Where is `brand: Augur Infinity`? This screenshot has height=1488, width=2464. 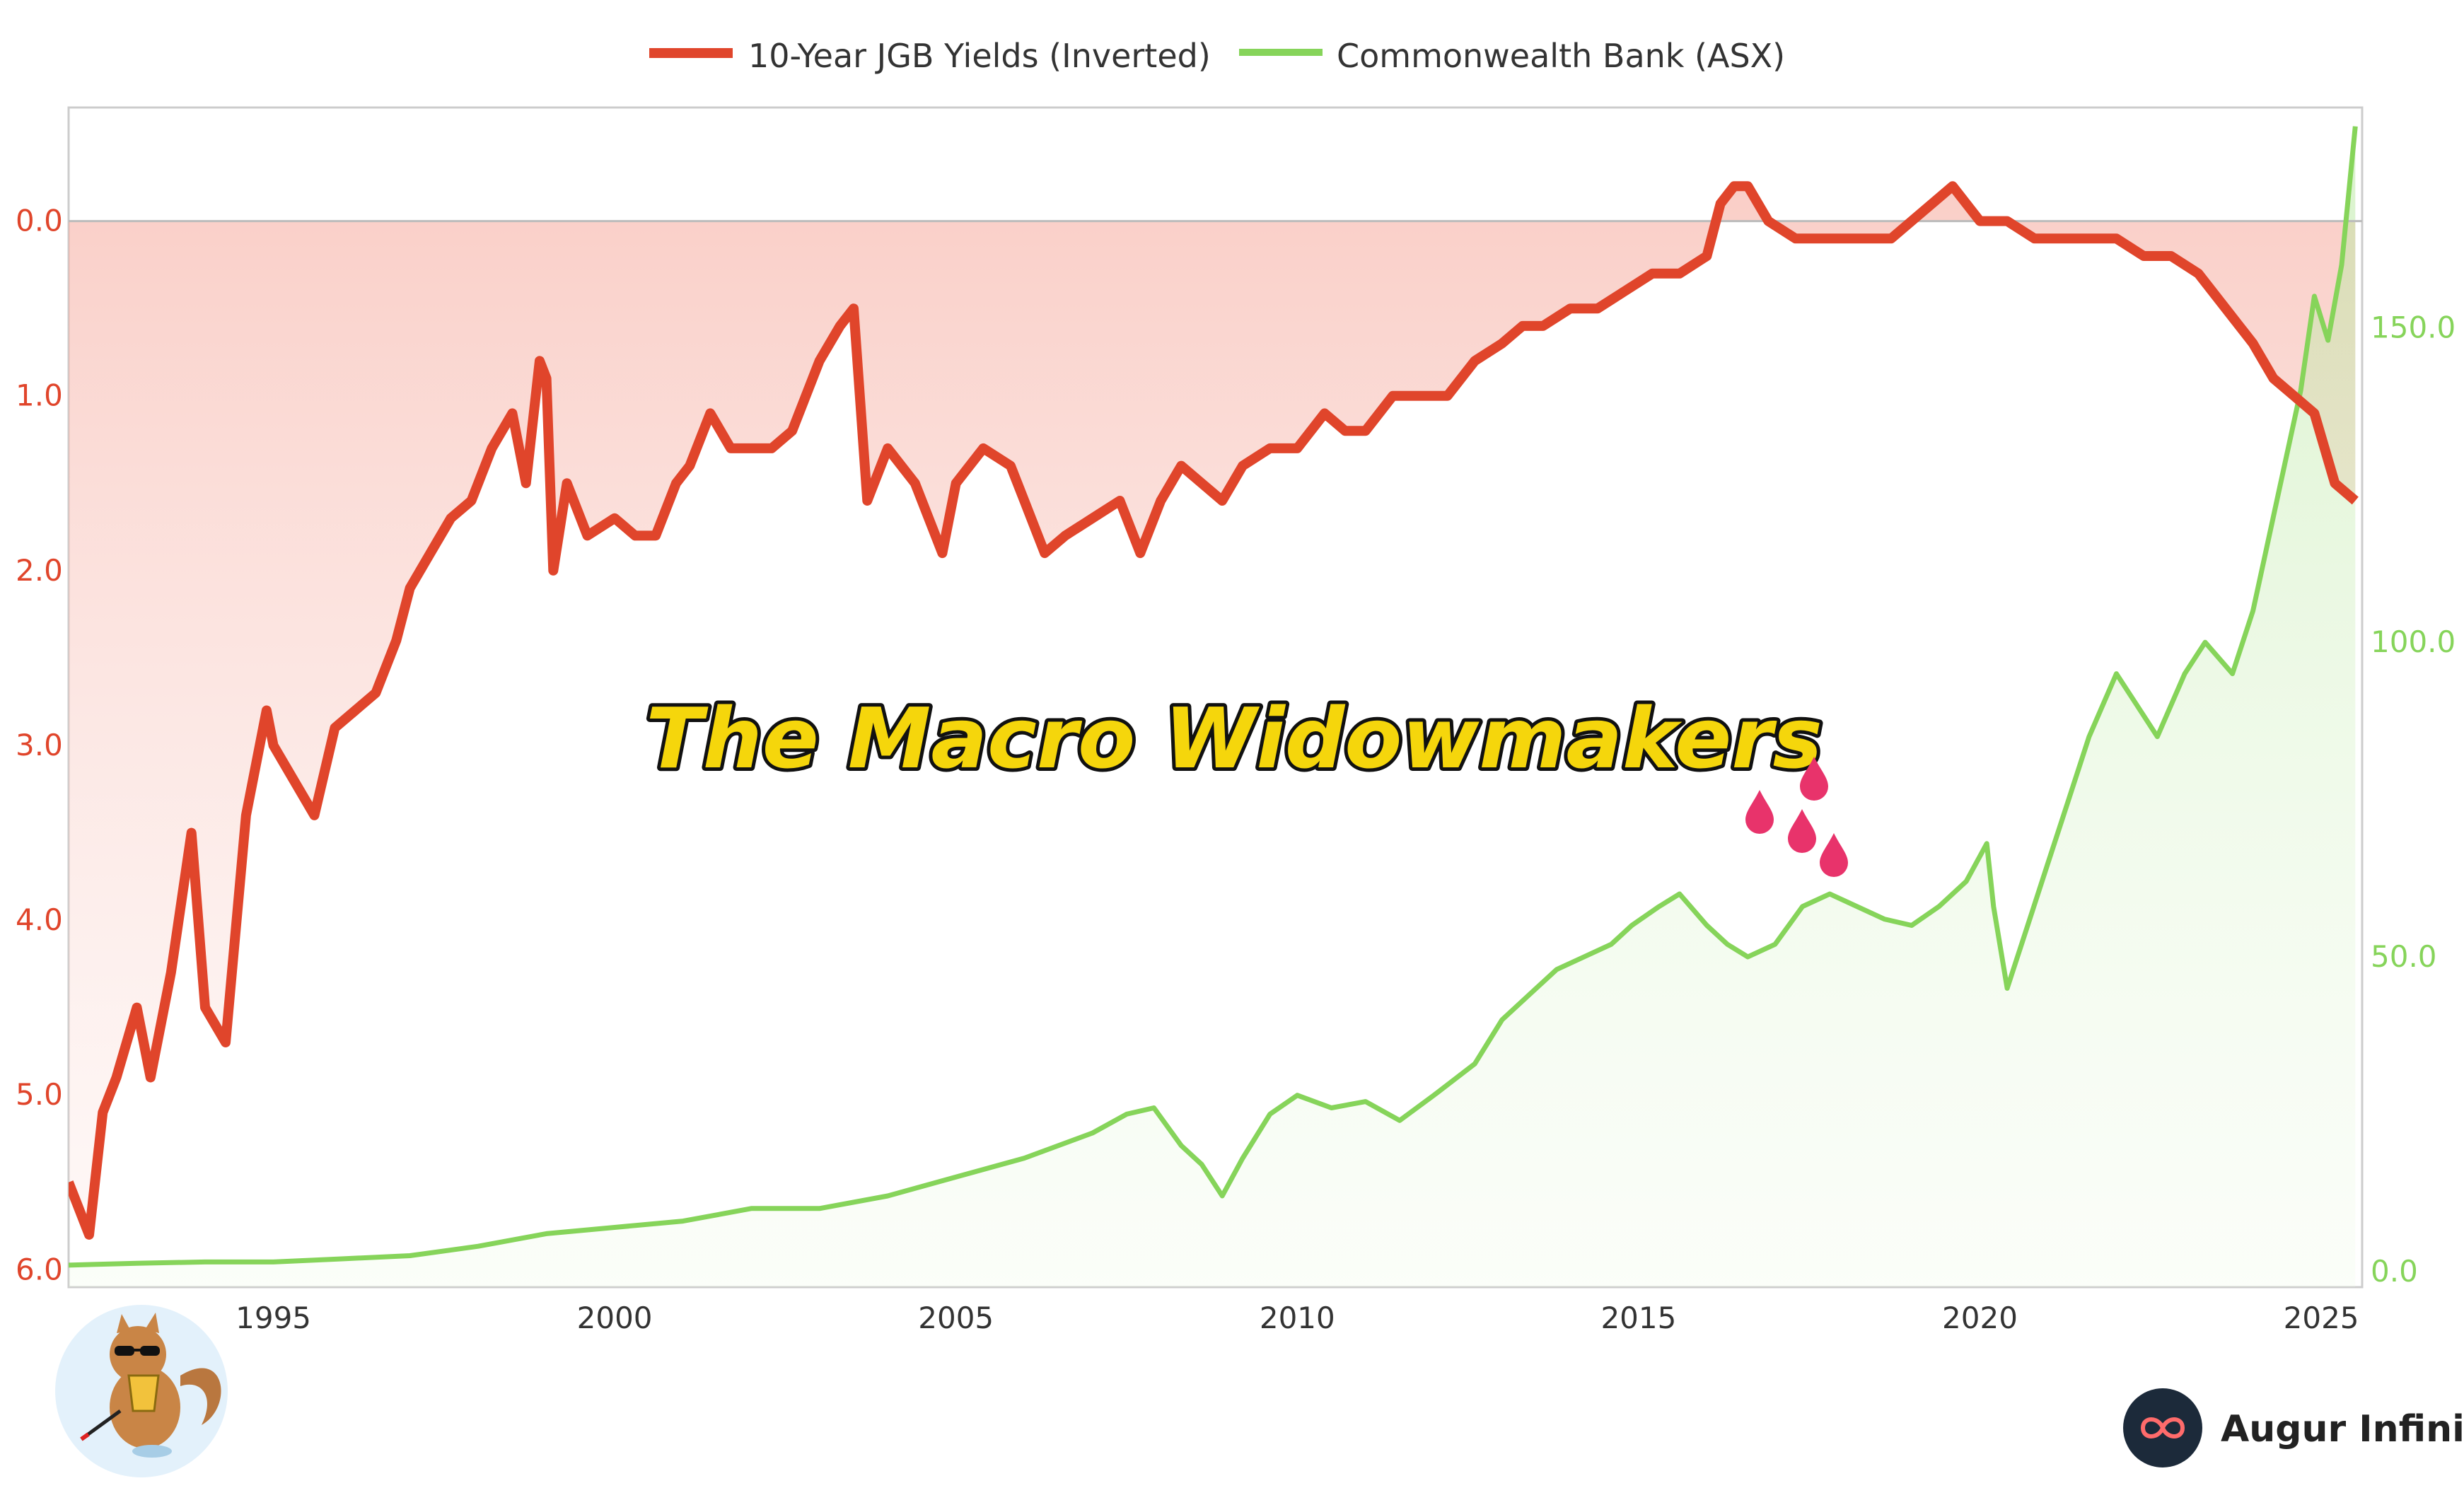 brand: Augur Infinity is located at coordinates (2293, 1428).